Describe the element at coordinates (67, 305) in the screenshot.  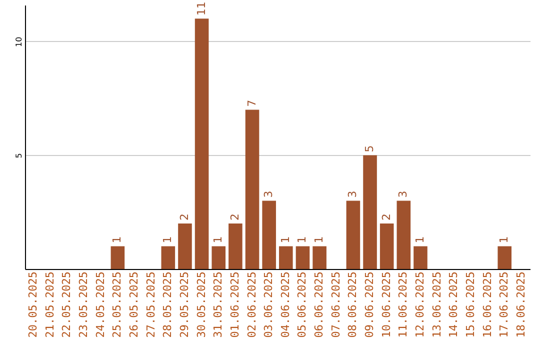
I see `x-tick-label: 22.05.2025` at that location.